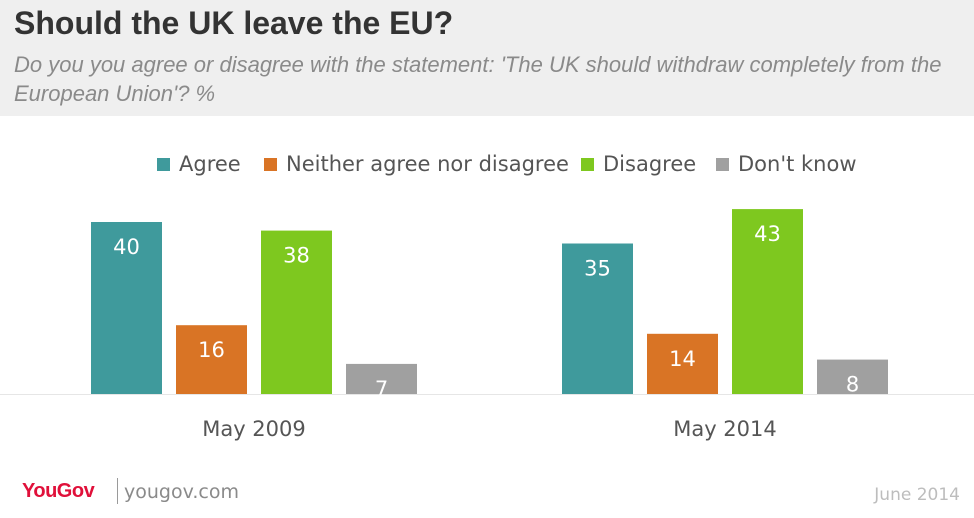 The height and width of the screenshot is (518, 974). Describe the element at coordinates (234, 23) in the screenshot. I see `chart-title: Should the UK leave the EU?` at that location.